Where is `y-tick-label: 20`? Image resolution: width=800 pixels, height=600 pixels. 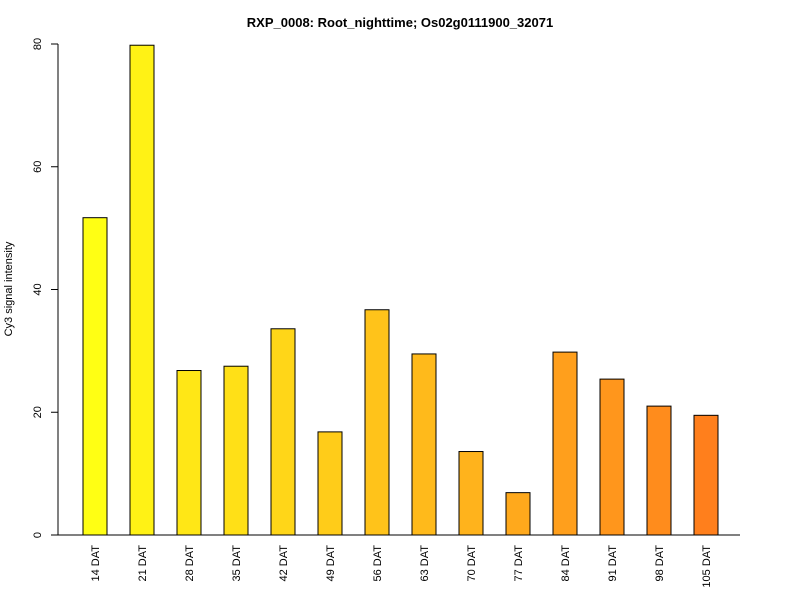 y-tick-label: 20 is located at coordinates (38, 412).